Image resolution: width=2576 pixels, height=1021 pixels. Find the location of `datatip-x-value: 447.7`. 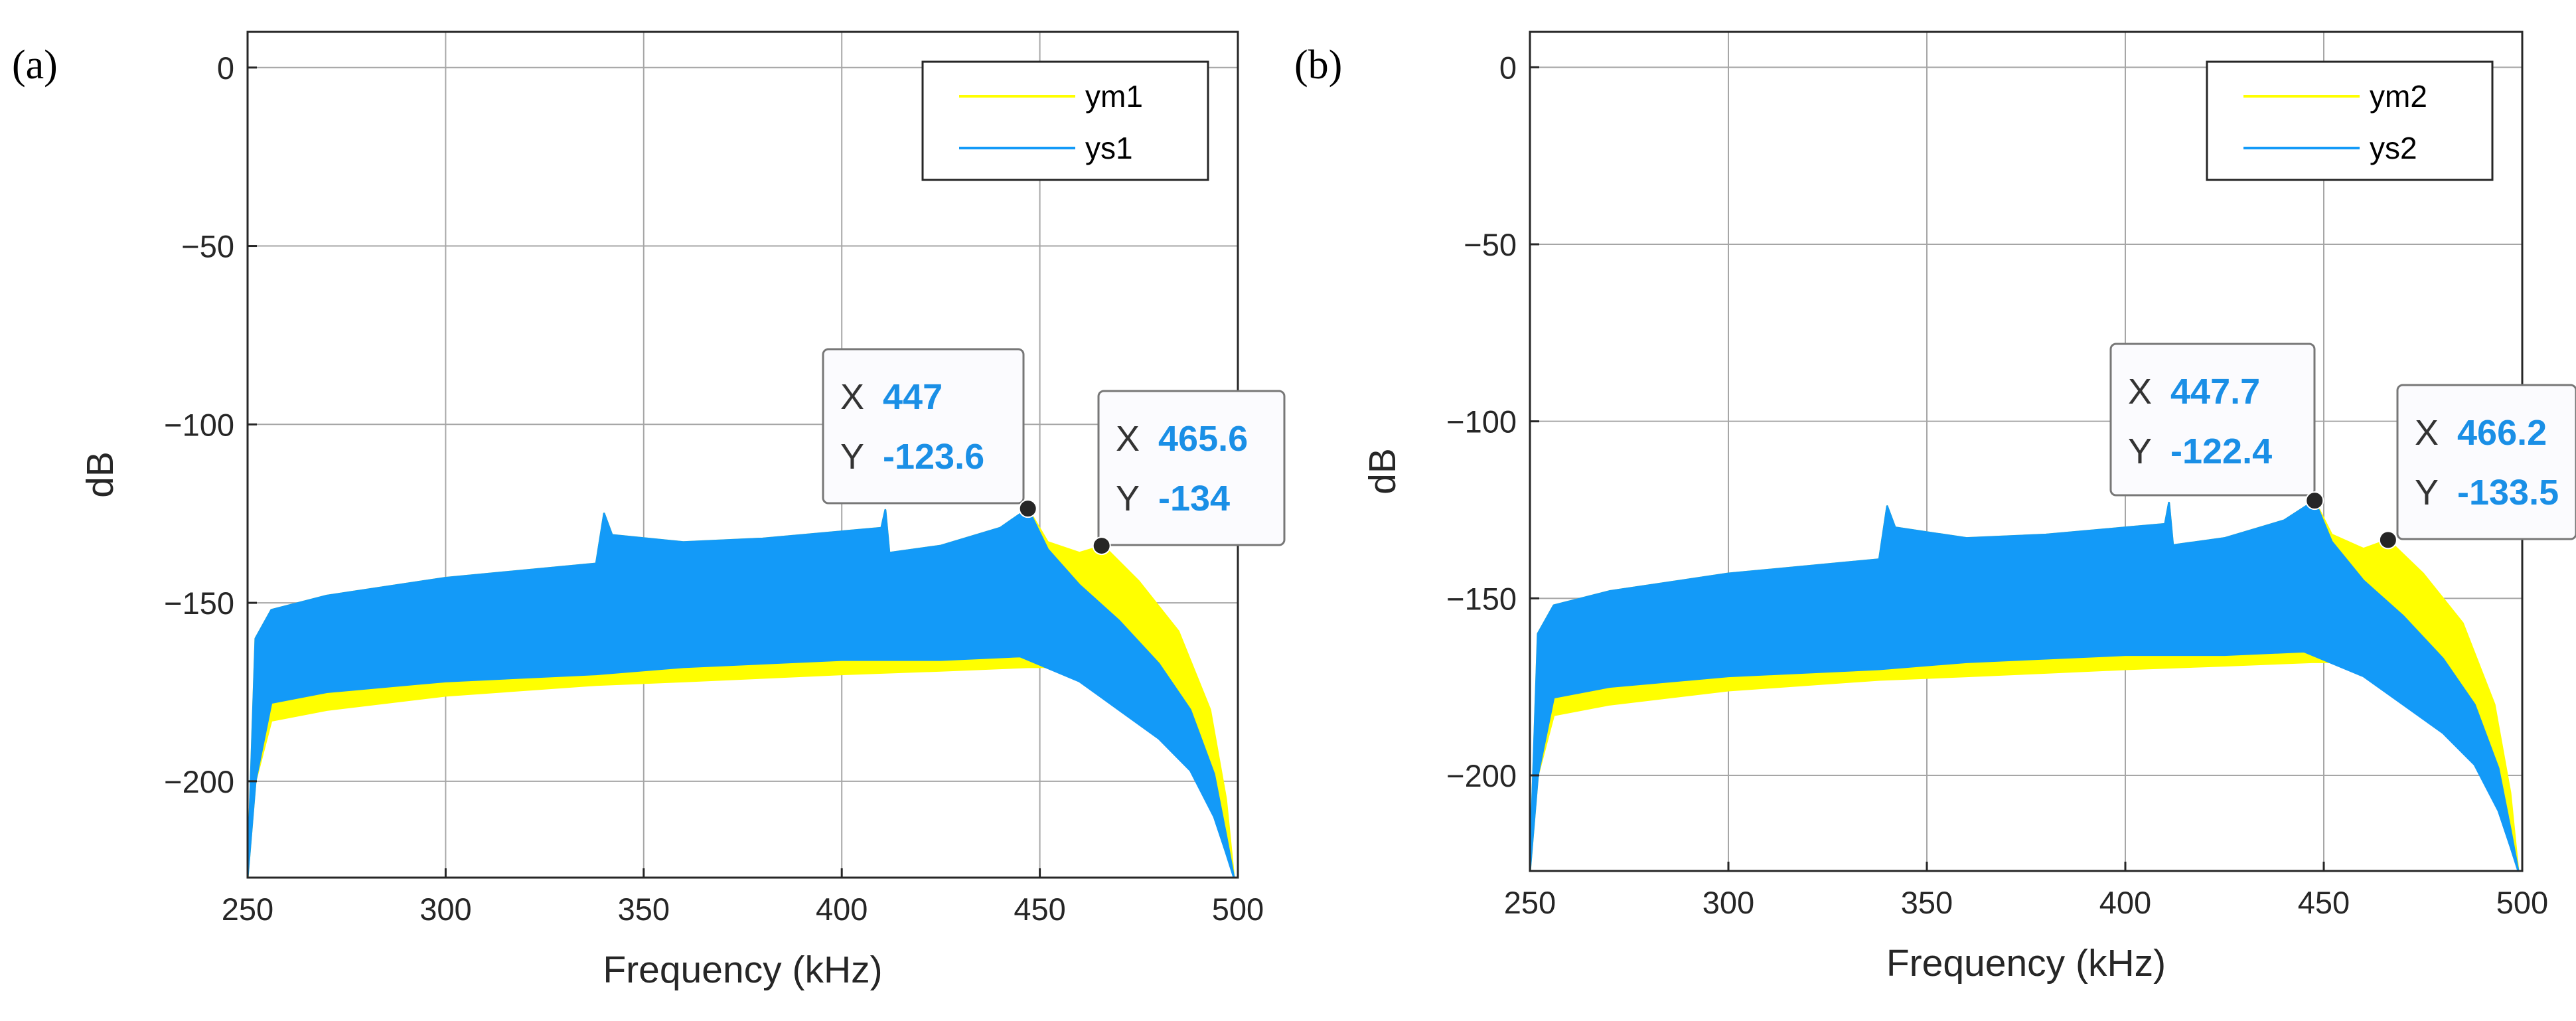

datatip-x-value: 447.7 is located at coordinates (2215, 392).